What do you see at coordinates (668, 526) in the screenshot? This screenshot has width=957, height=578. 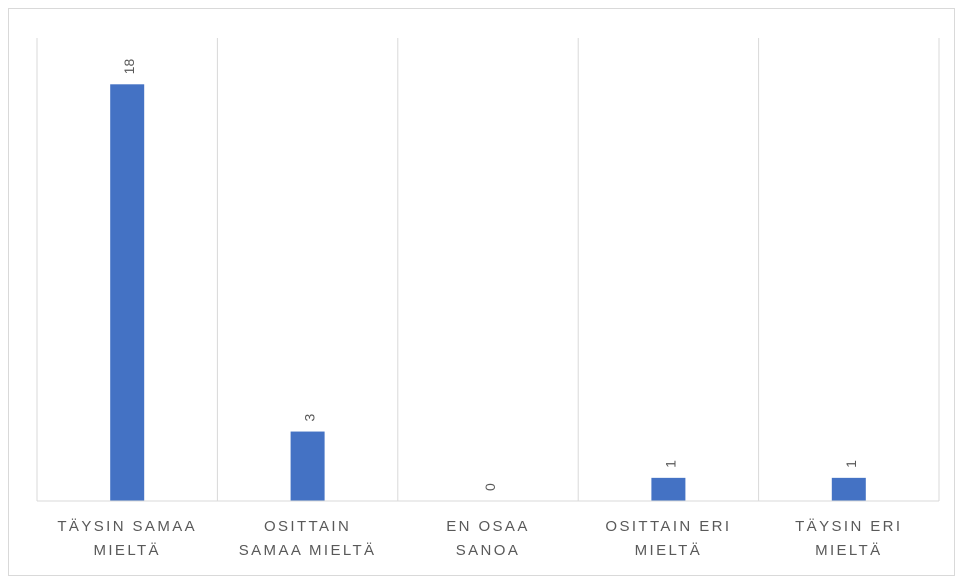 I see `category-label: OSITTAIN ERI` at bounding box center [668, 526].